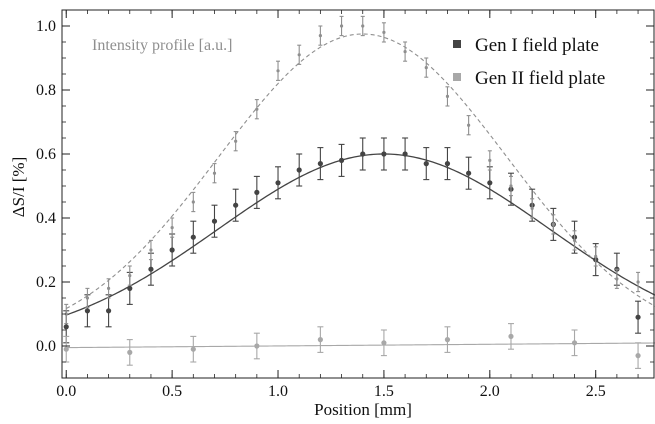  What do you see at coordinates (537, 45) in the screenshot?
I see `legend-label-gen-i: Gen I field plate` at bounding box center [537, 45].